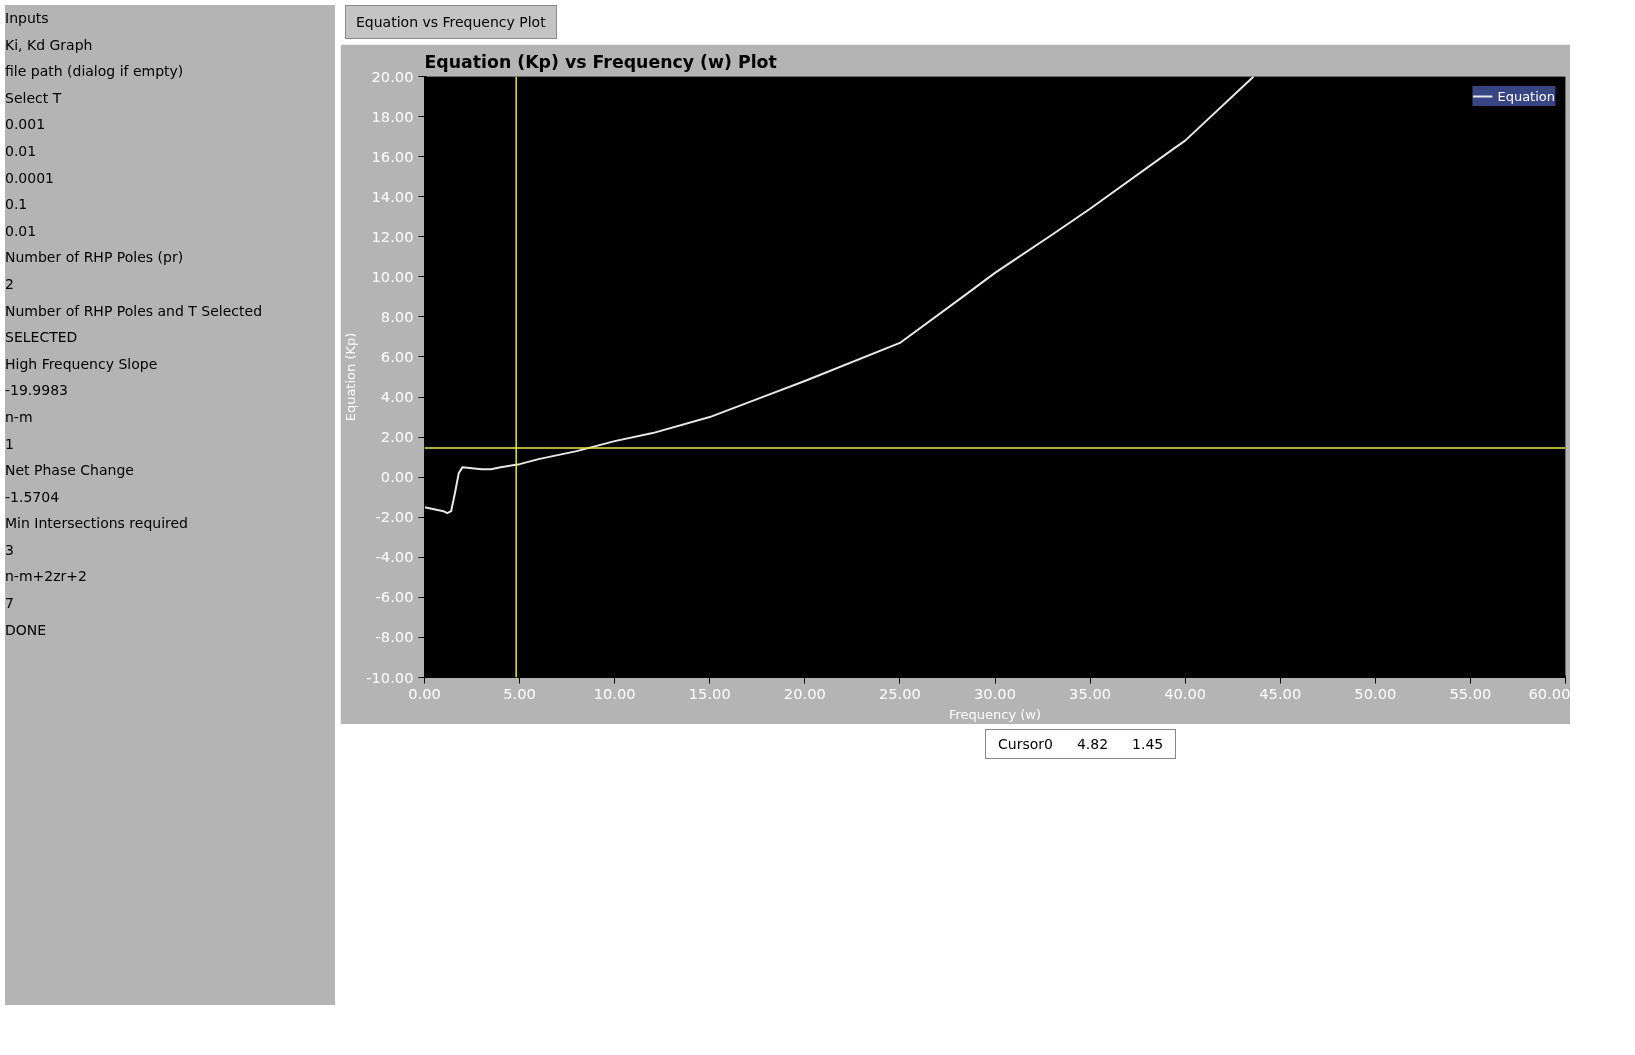 Image resolution: width=1635 pixels, height=1055 pixels. I want to click on y-tick-label: 20.00, so click(392, 76).